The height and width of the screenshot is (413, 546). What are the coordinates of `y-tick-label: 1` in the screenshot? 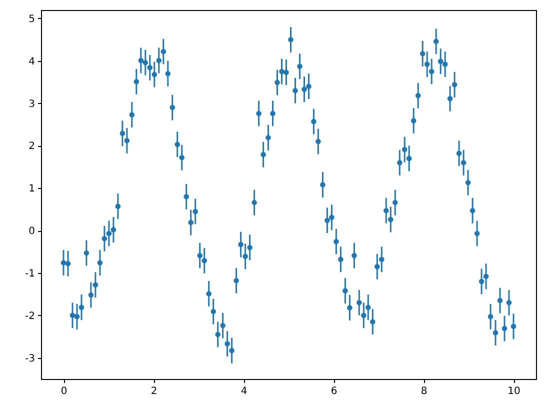 It's located at (31, 189).